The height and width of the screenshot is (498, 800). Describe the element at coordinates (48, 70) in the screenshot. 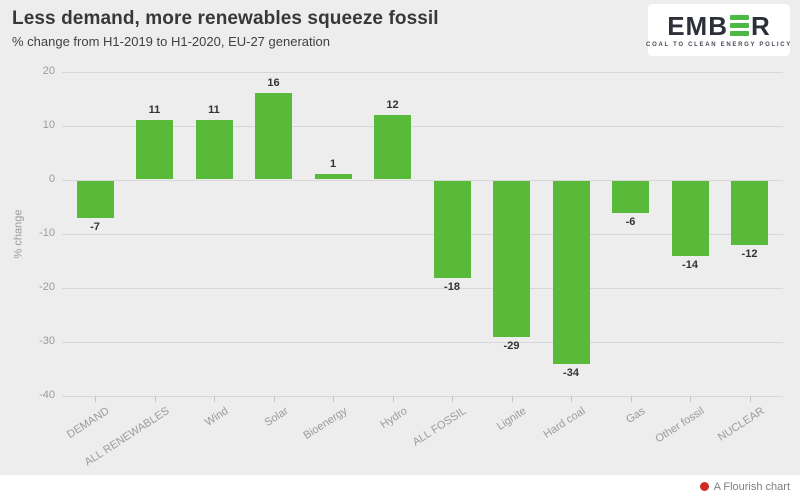

I see `y-tick-label: 20` at that location.